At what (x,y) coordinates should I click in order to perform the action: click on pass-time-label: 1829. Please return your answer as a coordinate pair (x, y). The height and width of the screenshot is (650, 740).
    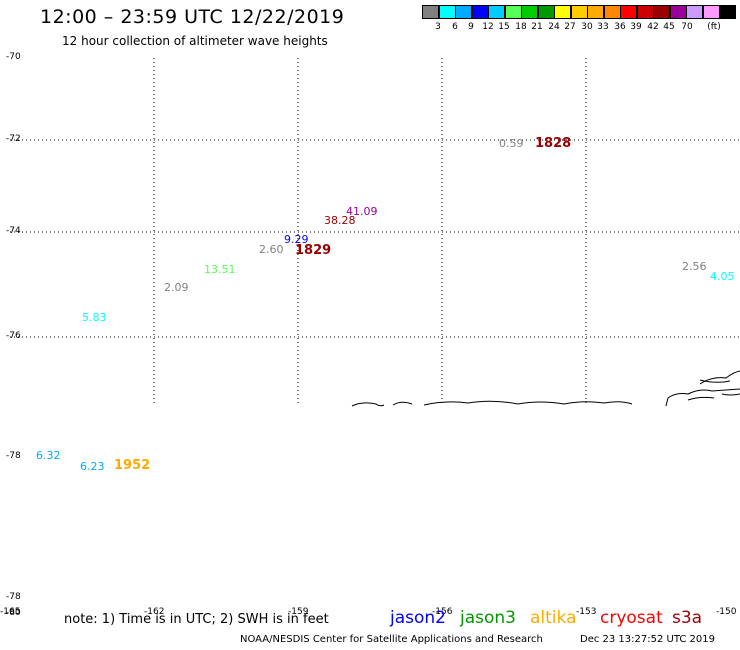
    Looking at the image, I should click on (313, 250).